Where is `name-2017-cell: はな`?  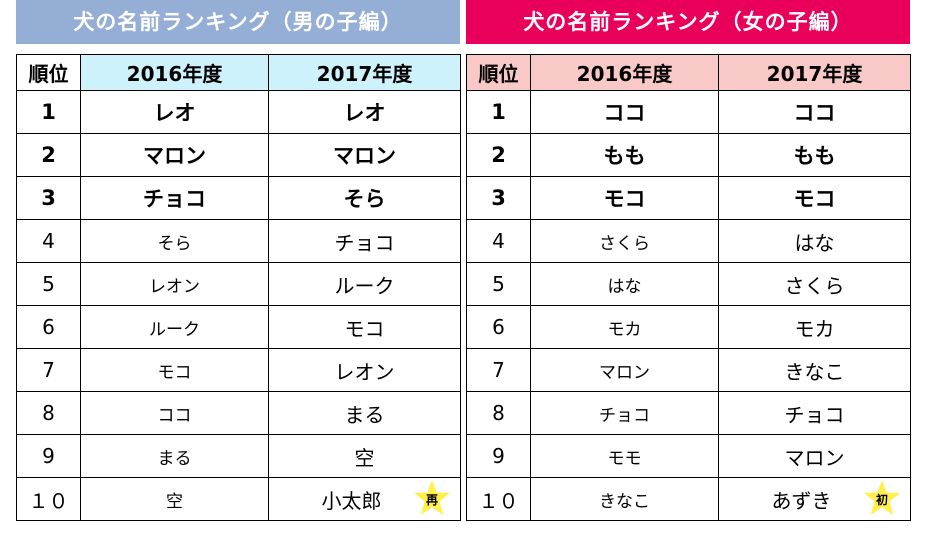
name-2017-cell: はな is located at coordinates (814, 241).